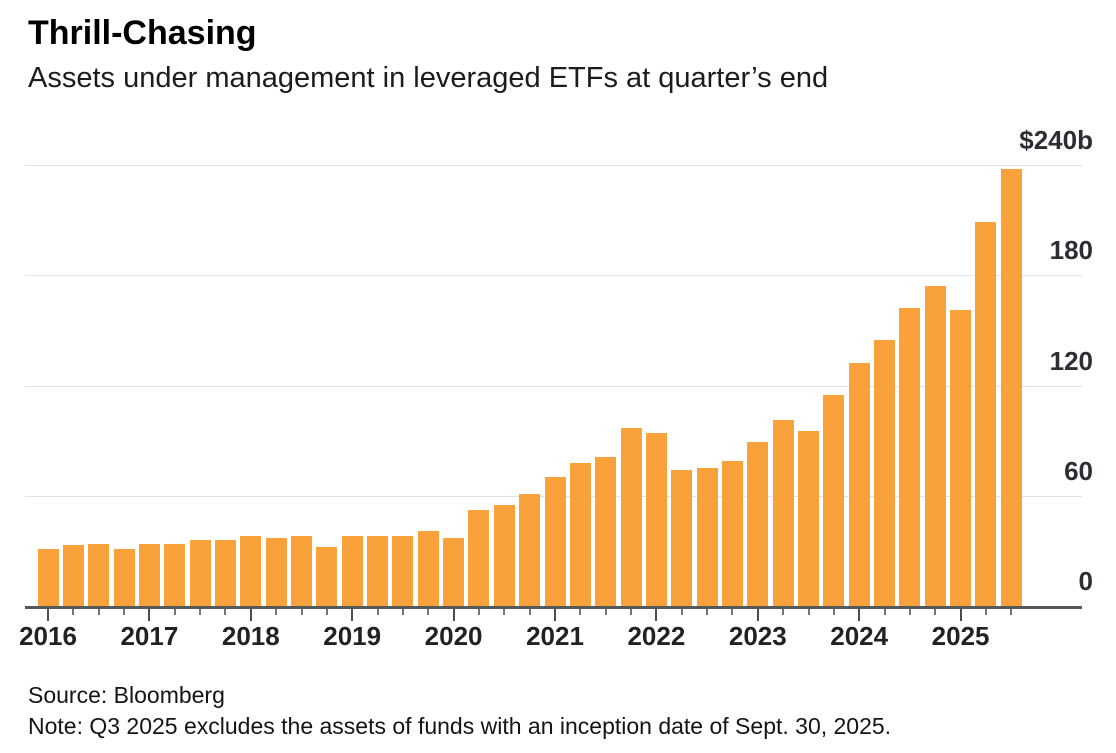 The image size is (1116, 753). Describe the element at coordinates (757, 636) in the screenshot. I see `x-year-label: 2023` at that location.